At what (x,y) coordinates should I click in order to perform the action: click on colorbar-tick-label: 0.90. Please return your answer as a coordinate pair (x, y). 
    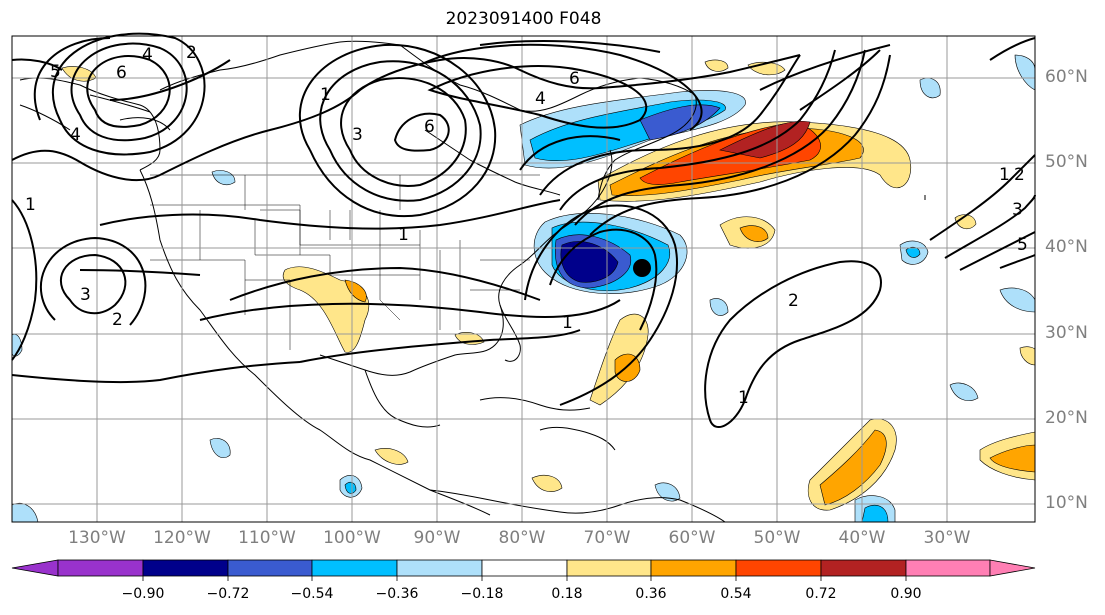
    Looking at the image, I should click on (906, 594).